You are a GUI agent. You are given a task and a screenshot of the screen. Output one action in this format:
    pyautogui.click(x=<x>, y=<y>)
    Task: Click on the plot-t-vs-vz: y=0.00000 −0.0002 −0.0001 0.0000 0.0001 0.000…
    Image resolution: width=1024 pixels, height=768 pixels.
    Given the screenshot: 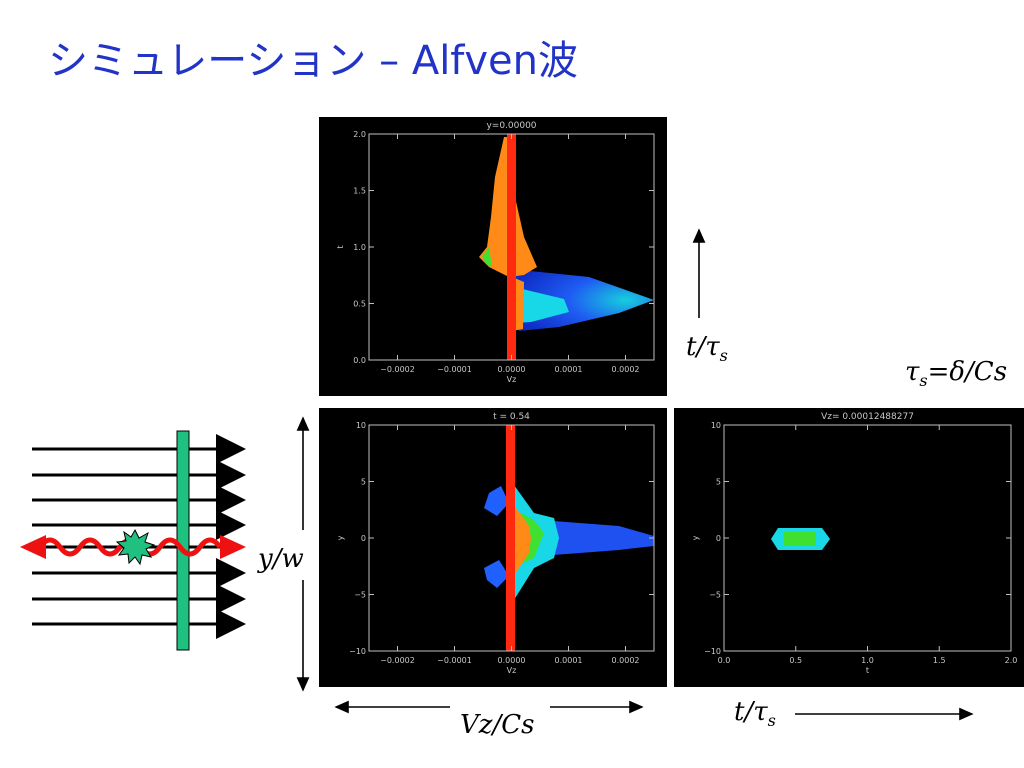 What is the action you would take?
    pyautogui.click(x=493, y=256)
    